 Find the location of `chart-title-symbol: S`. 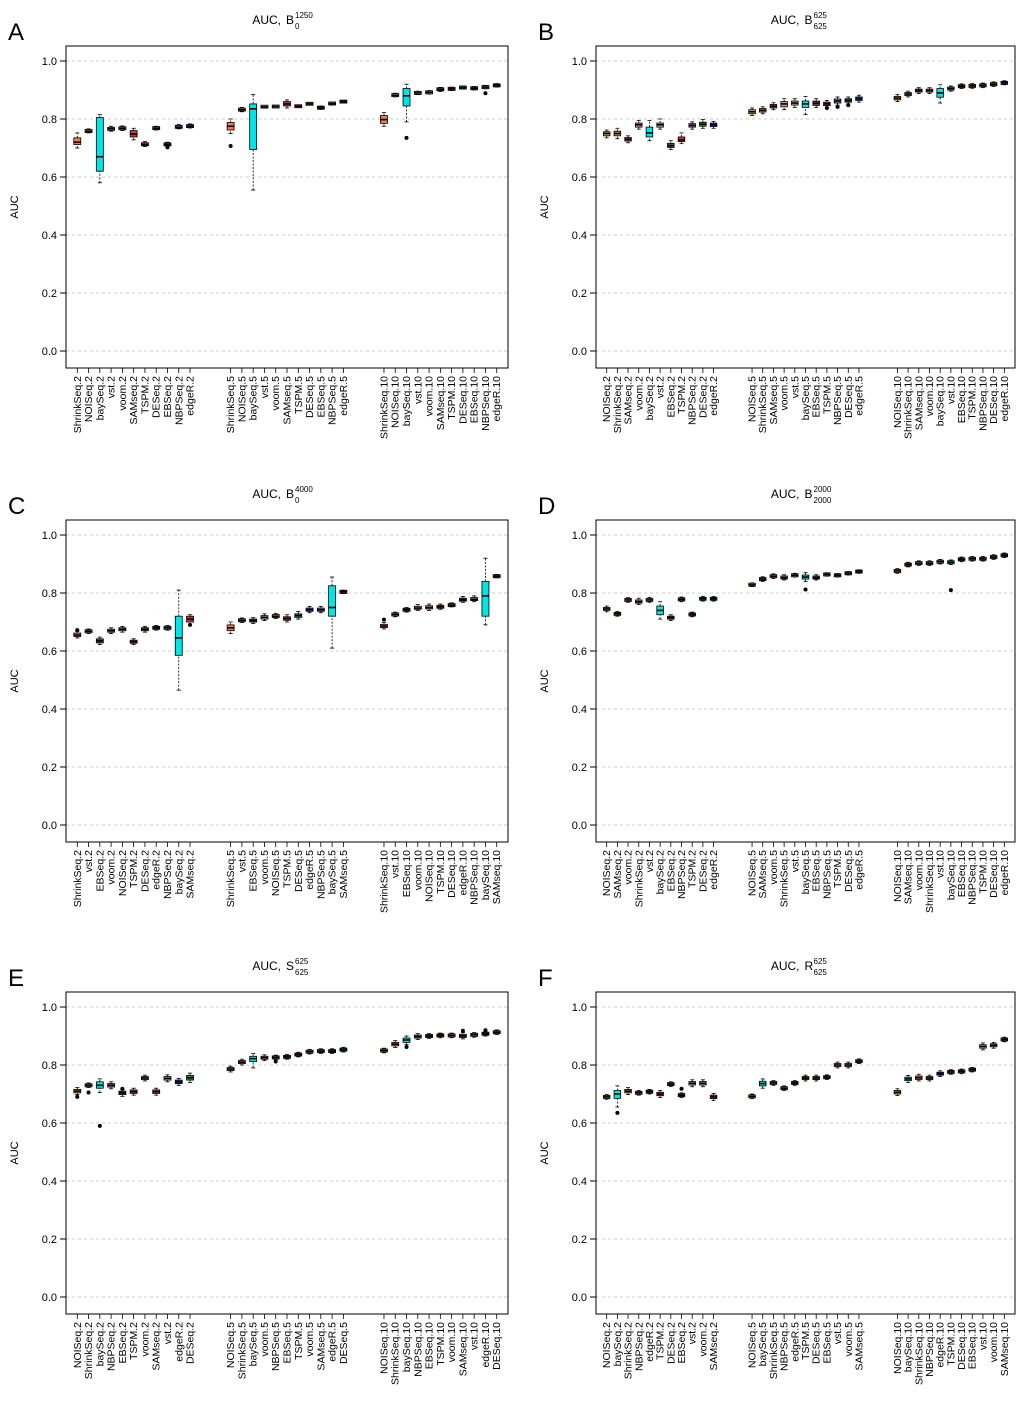

chart-title-symbol: S is located at coordinates (290, 966).